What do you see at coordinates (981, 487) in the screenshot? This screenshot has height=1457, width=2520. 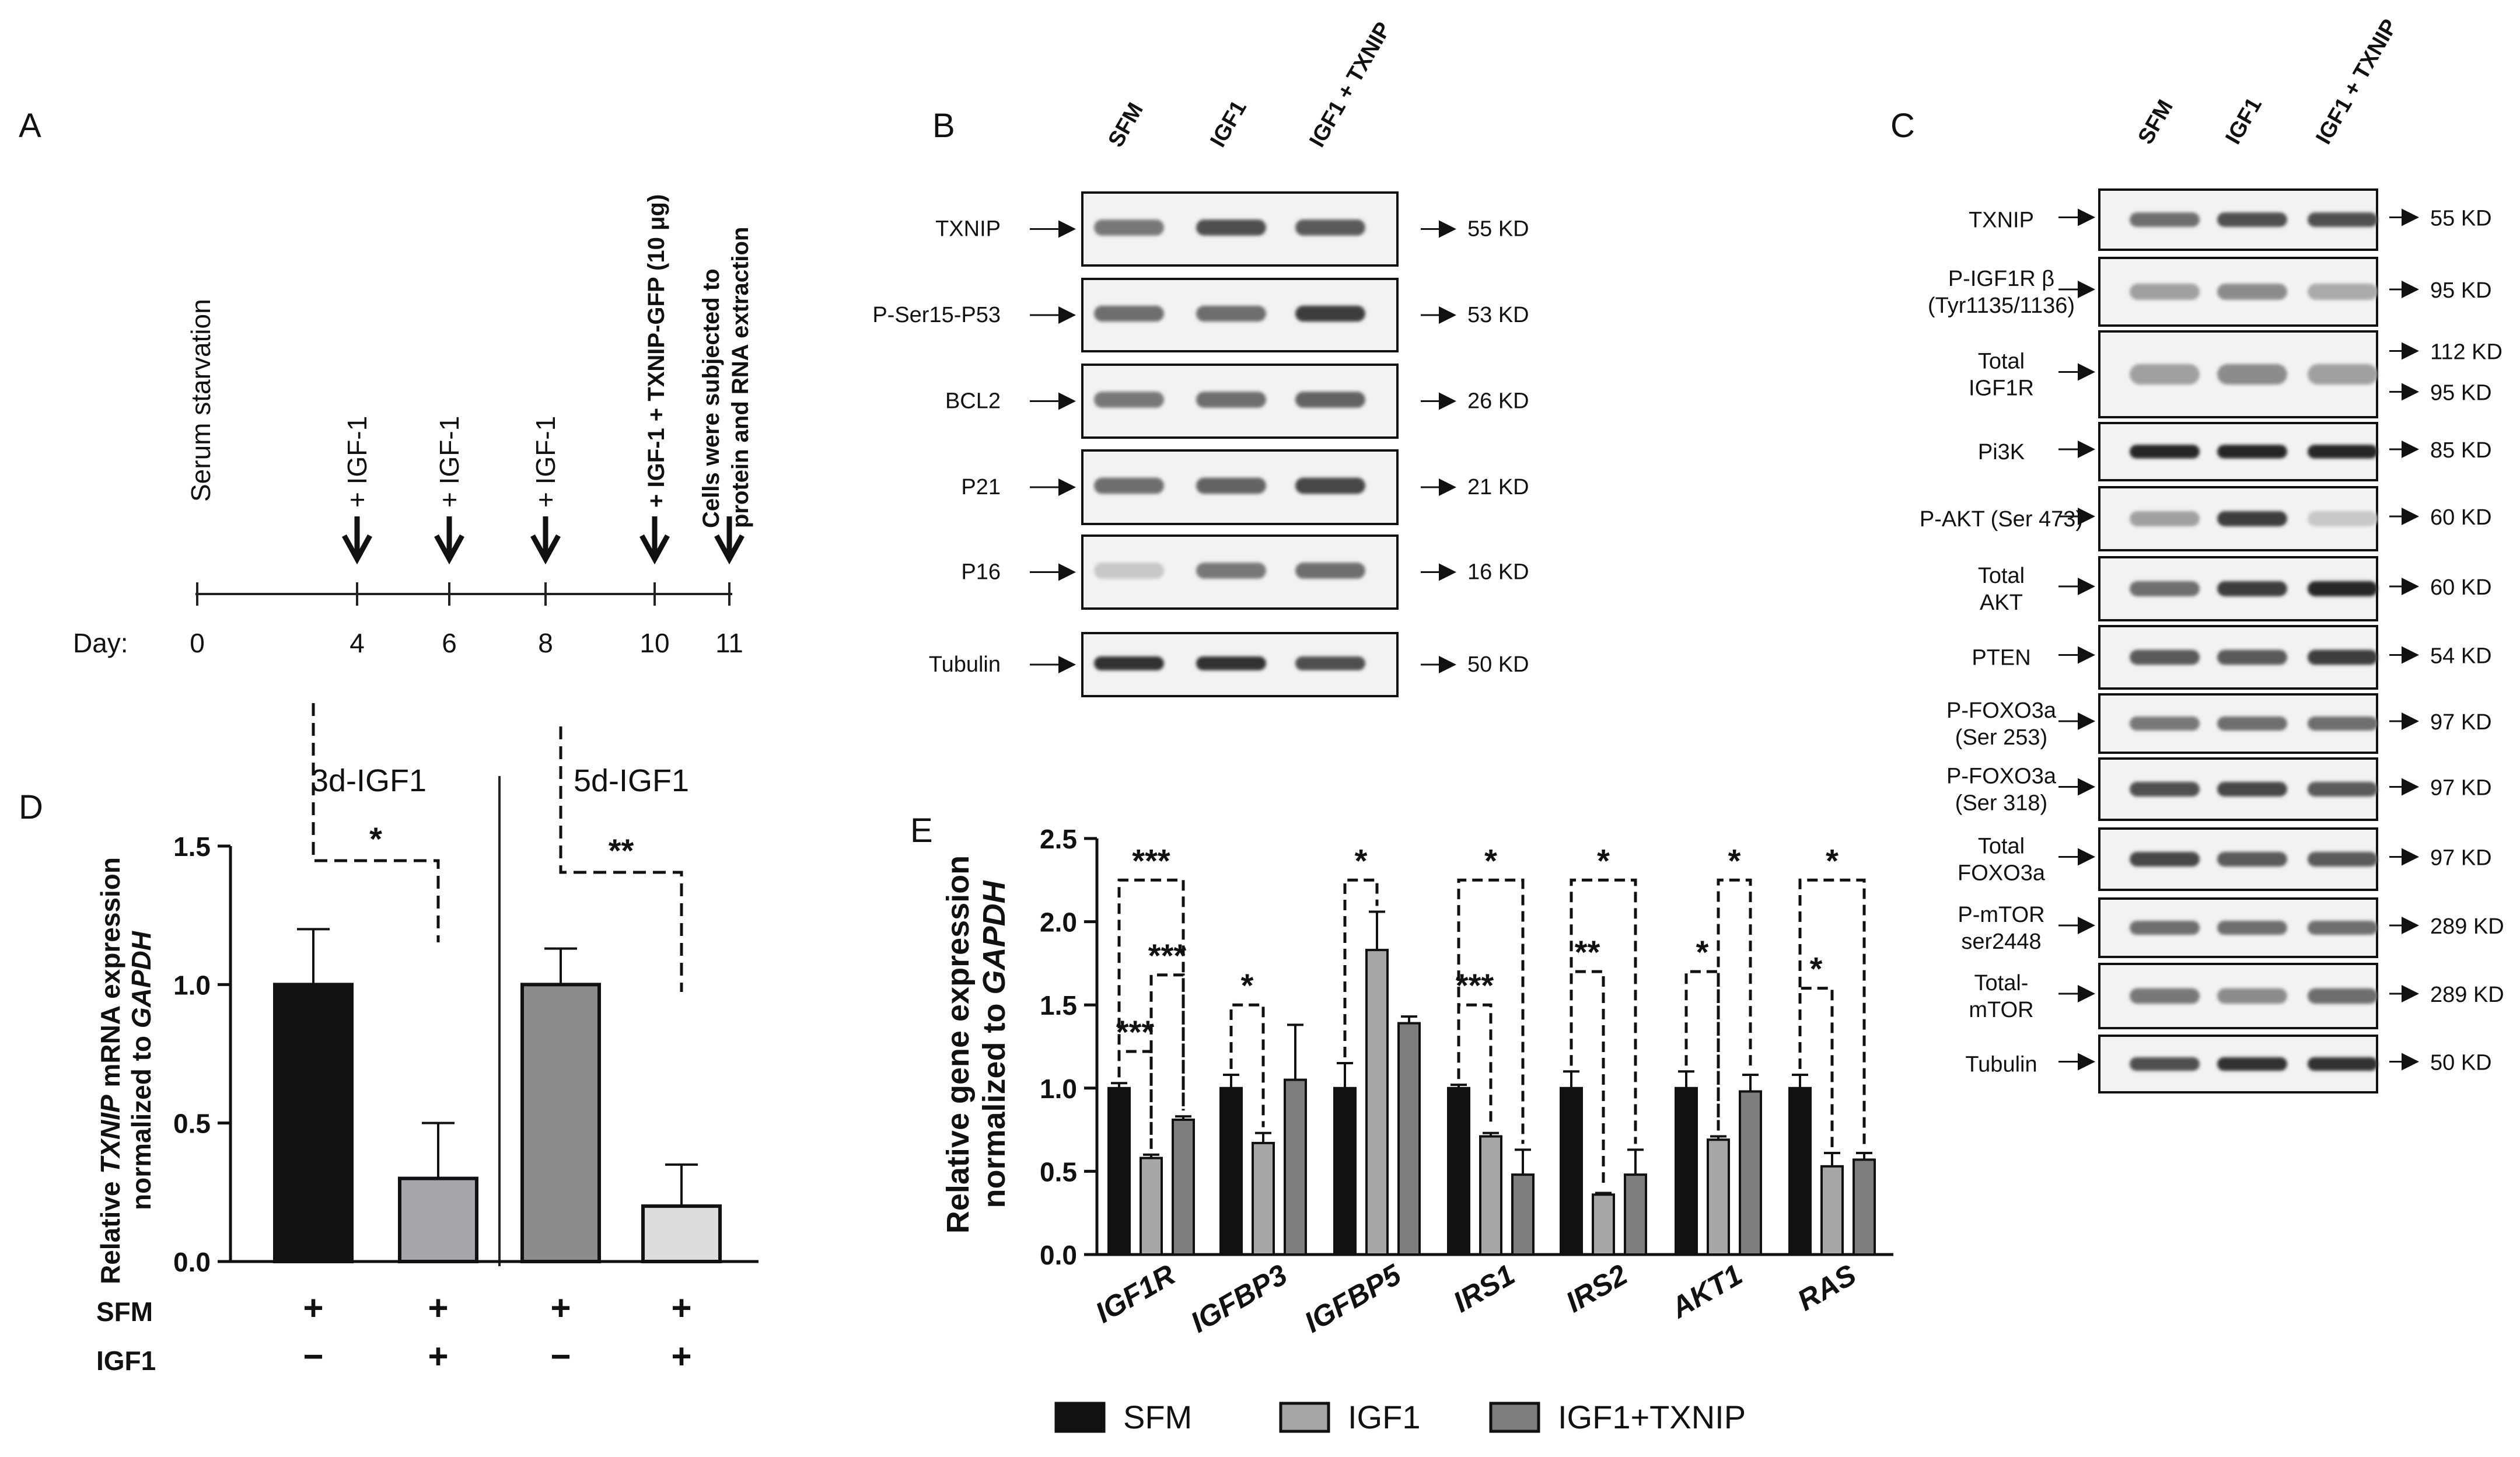 I see `protein-label: P21` at bounding box center [981, 487].